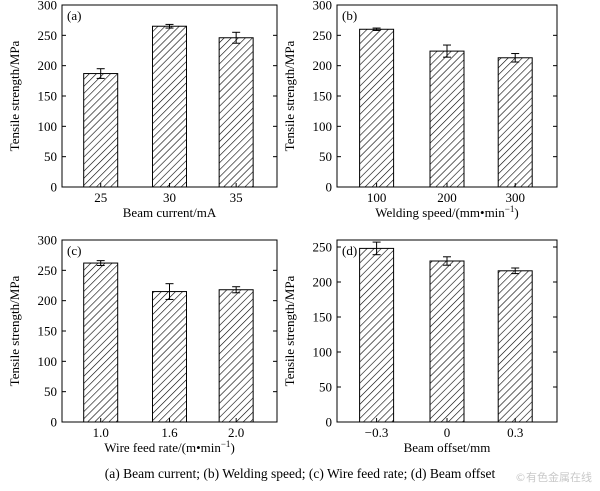  What do you see at coordinates (101, 432) in the screenshot?
I see `x-tick-label: 1.0` at bounding box center [101, 432].